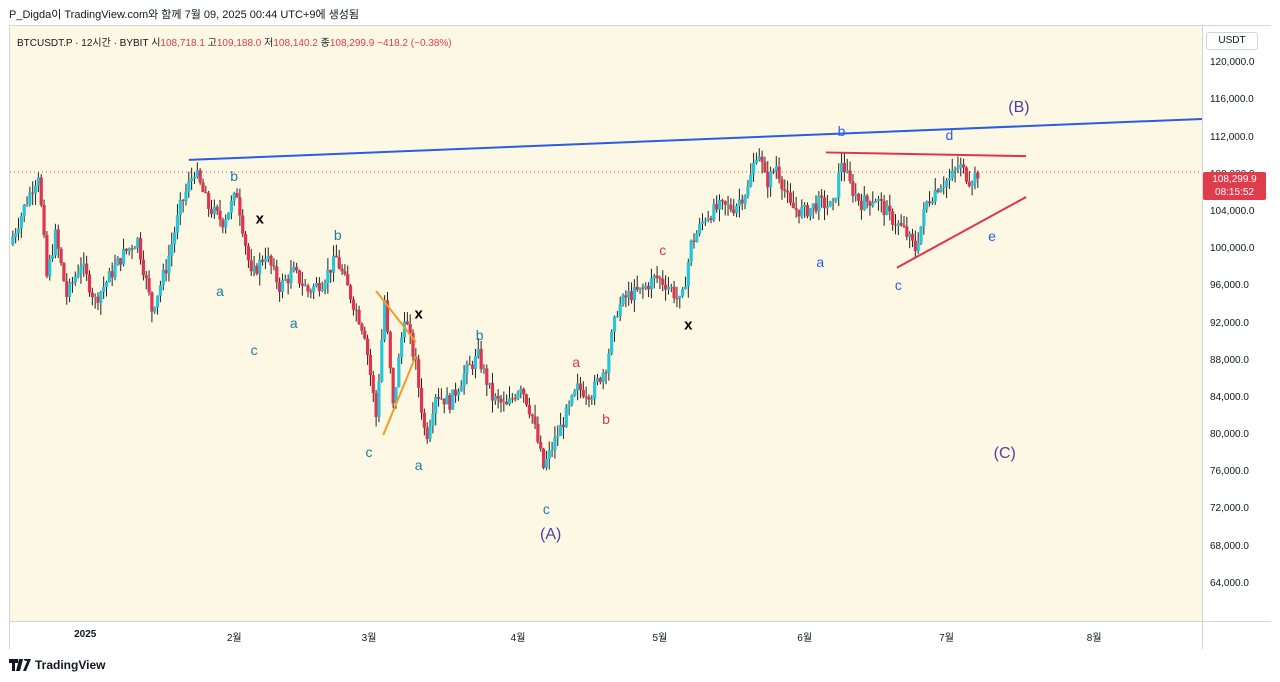 The image size is (1280, 682). Describe the element at coordinates (1232, 41) in the screenshot. I see `currency-button: USDT` at that location.